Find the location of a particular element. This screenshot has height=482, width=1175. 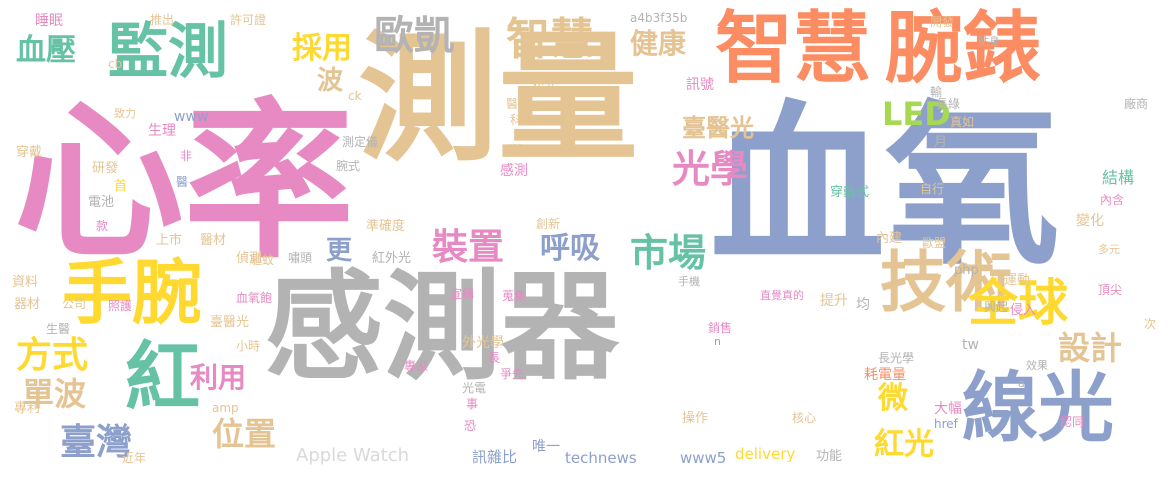

word: 認同 is located at coordinates (1072, 422).